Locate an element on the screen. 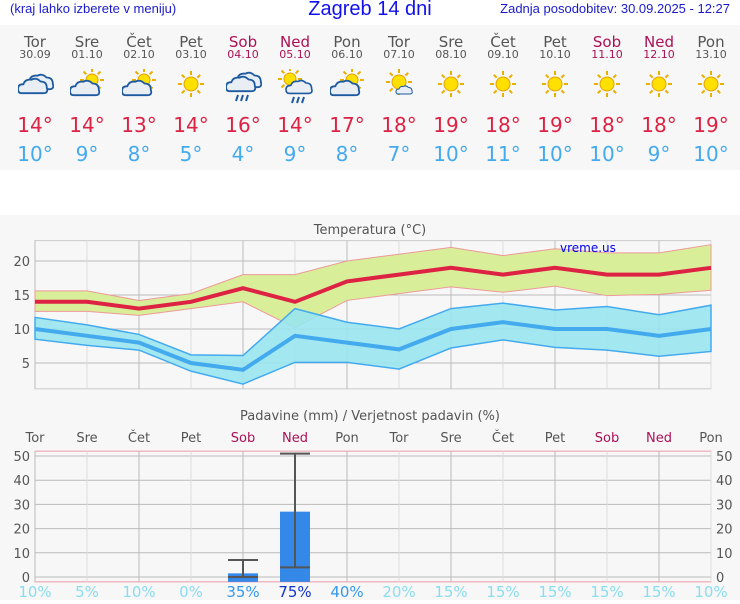 This screenshot has height=604, width=740. sun-cloud-rain-icon is located at coordinates (296, 88).